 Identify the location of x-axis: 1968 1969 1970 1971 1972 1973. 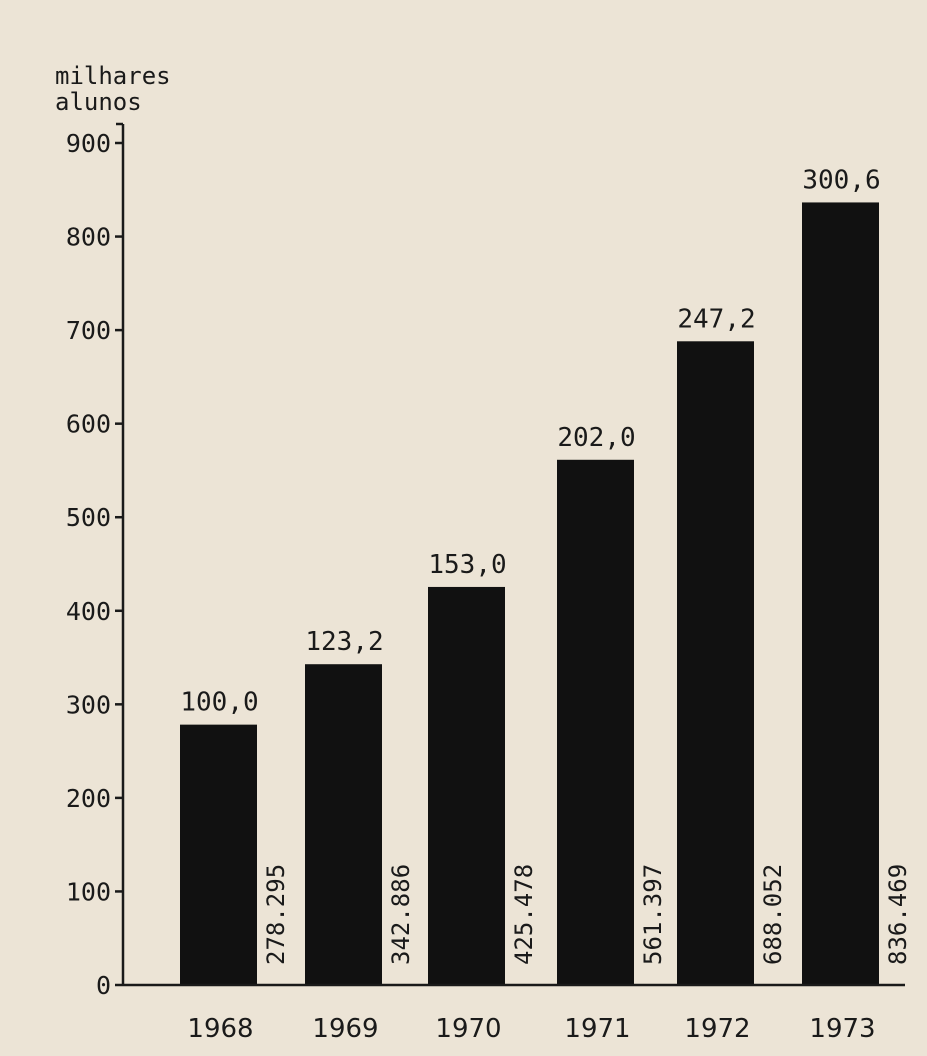
(514, 1013).